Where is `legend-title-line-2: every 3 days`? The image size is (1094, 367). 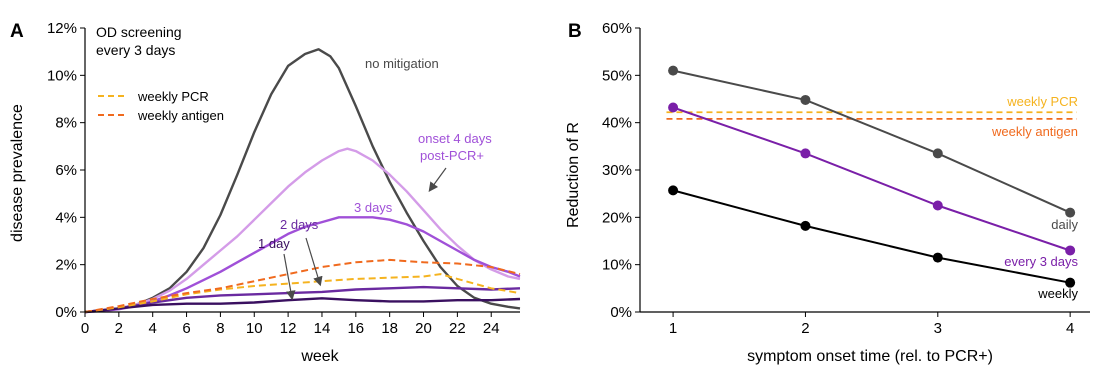 legend-title-line-2: every 3 days is located at coordinates (135, 50).